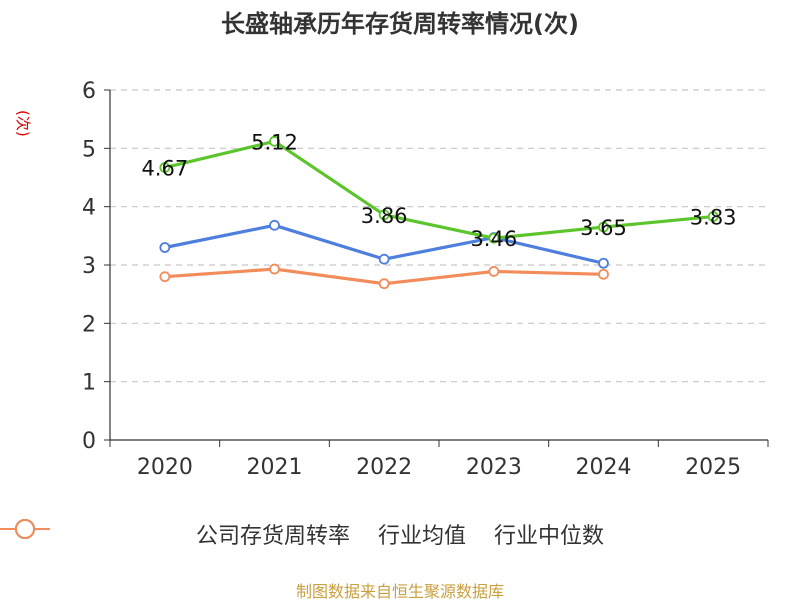 The width and height of the screenshot is (800, 602). What do you see at coordinates (713, 467) in the screenshot?
I see `x-tick-label: 2025` at bounding box center [713, 467].